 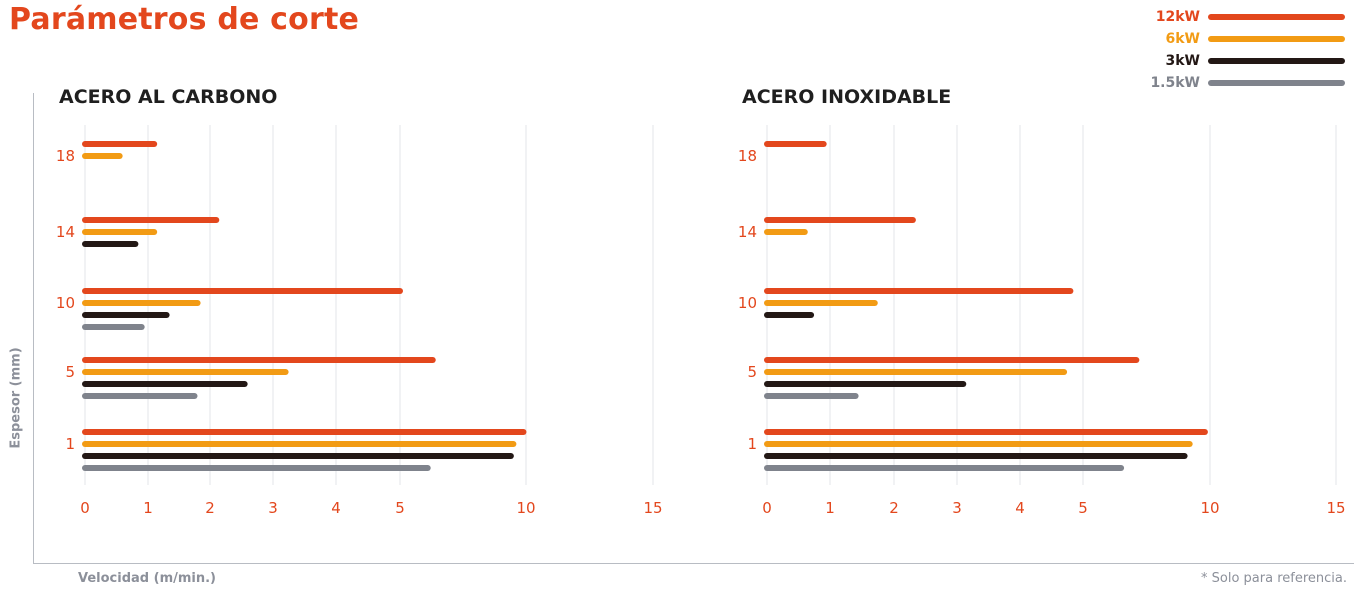 I want to click on page-title: Parámetros de corte, so click(x=184, y=19).